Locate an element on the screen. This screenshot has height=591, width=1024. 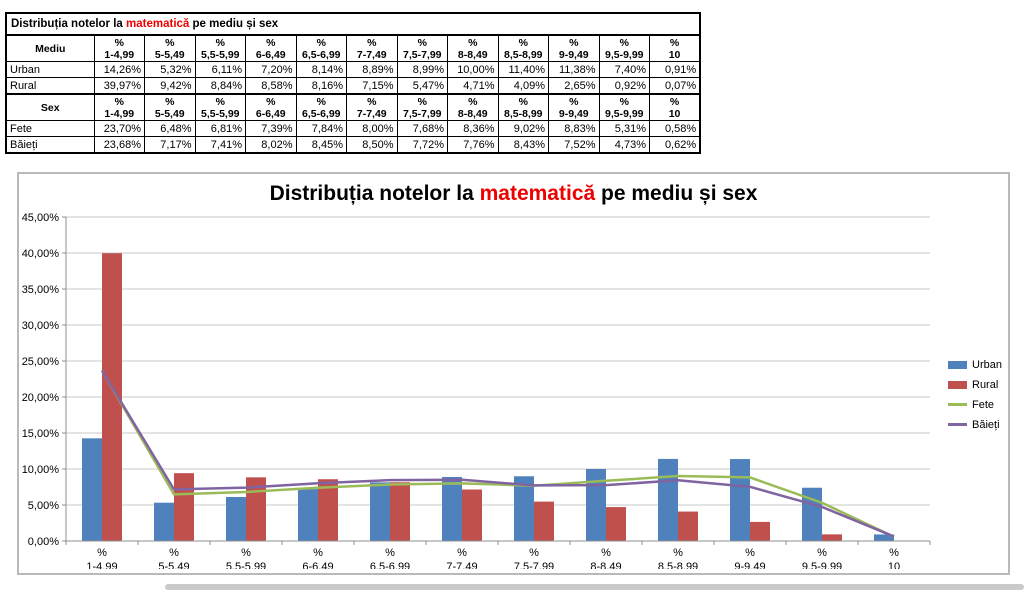
column-header: % 6-6,49 is located at coordinates (271, 107).